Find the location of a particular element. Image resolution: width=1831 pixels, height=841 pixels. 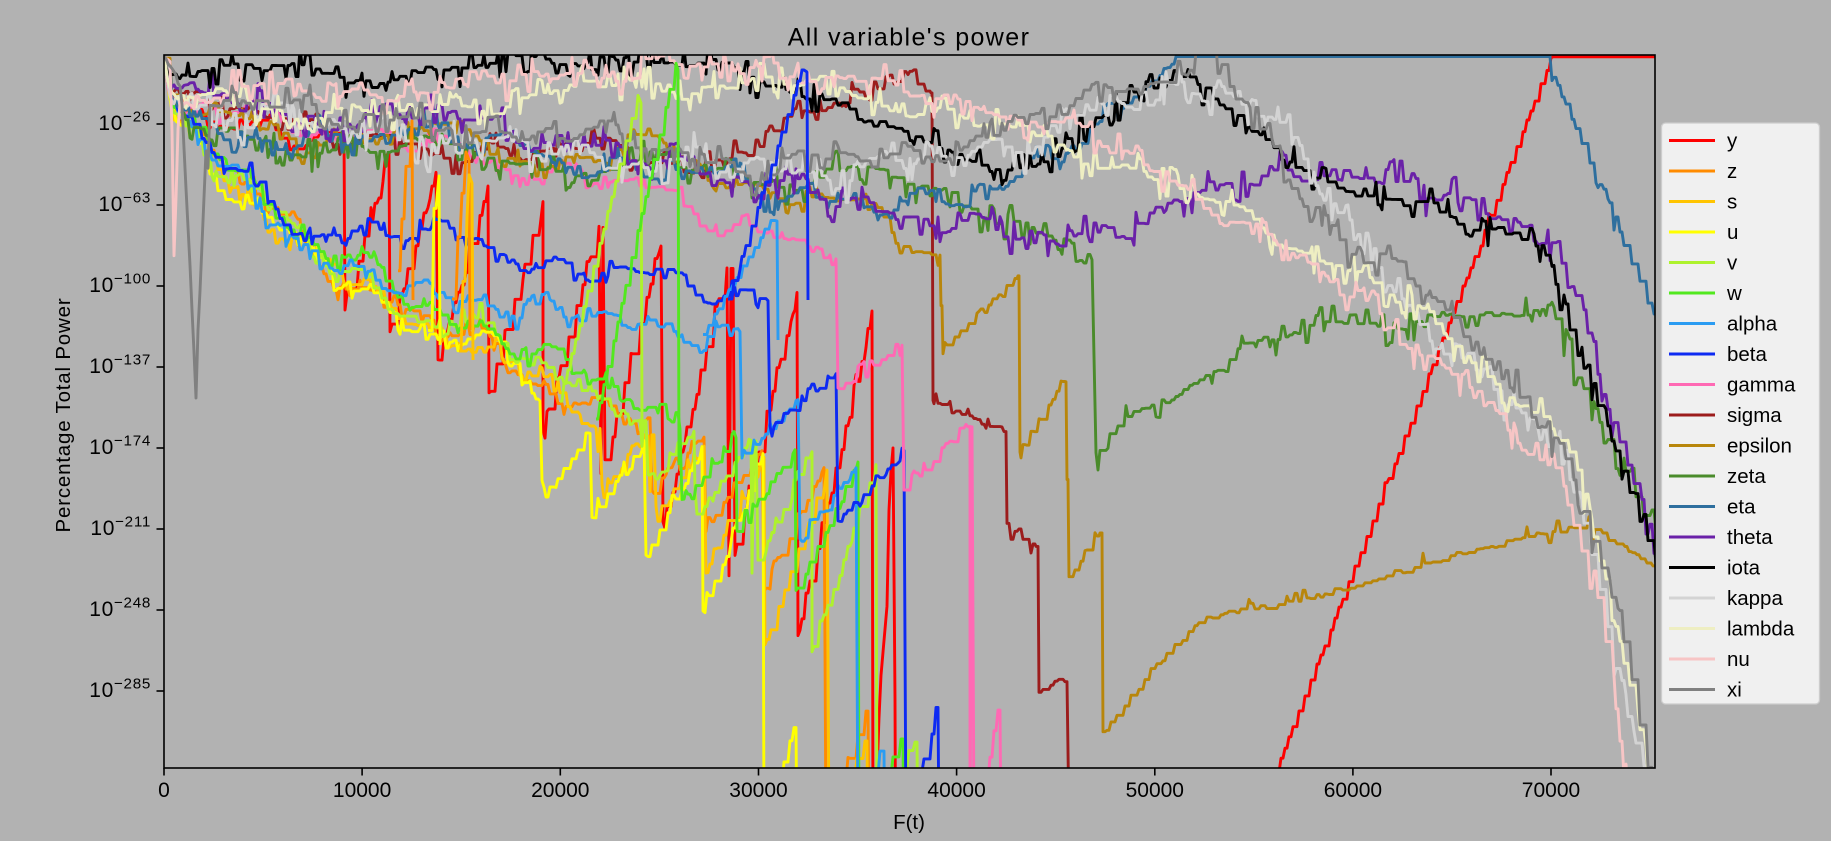

svg-text: 10−285 is located at coordinates (120, 689).